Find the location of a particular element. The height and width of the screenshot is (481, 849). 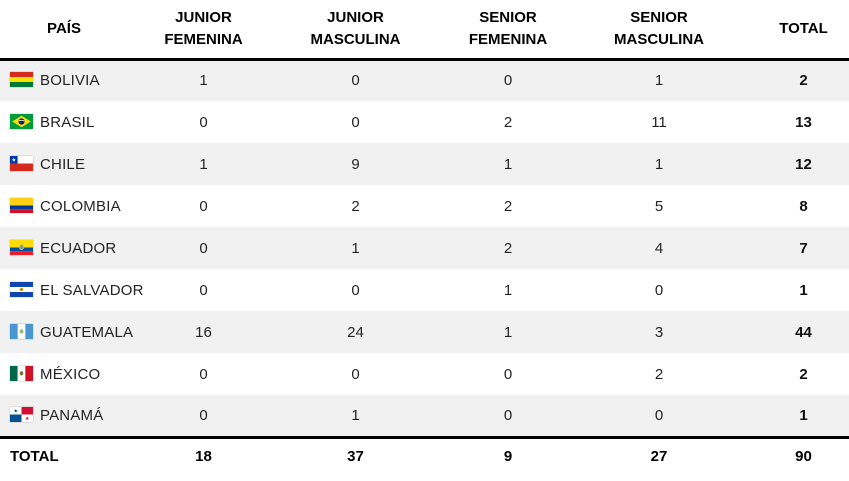

country-label: MÉXICO is located at coordinates (70, 374).